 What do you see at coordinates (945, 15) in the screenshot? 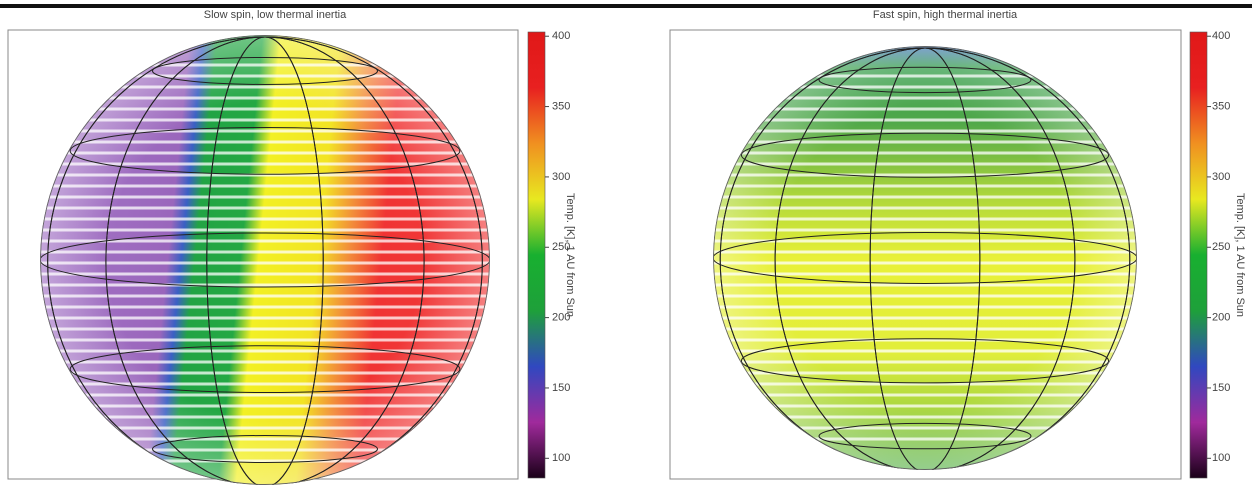
I see `chart-title: Fast spin, high thermal inertia` at bounding box center [945, 15].